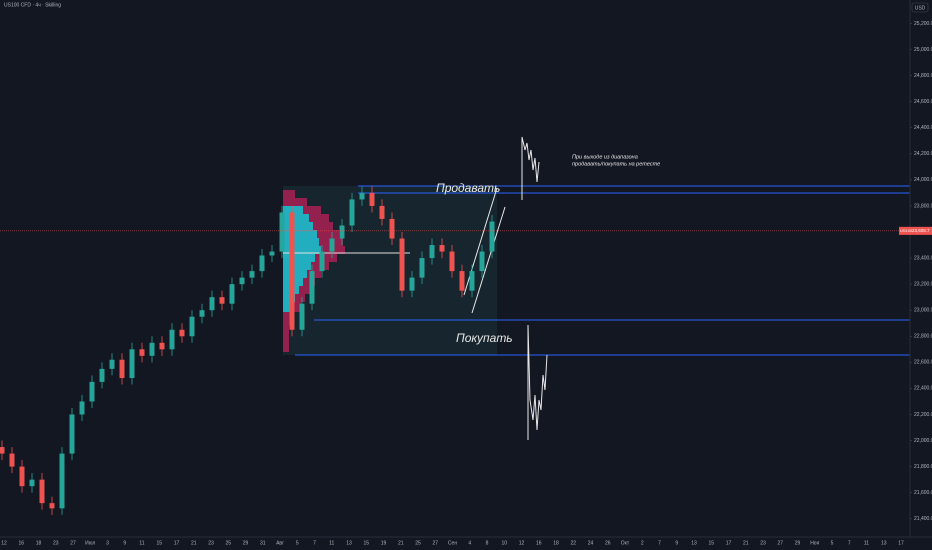 This screenshot has width=932, height=550. Describe the element at coordinates (263, 543) in the screenshot. I see `x-tick-label: 31` at that location.